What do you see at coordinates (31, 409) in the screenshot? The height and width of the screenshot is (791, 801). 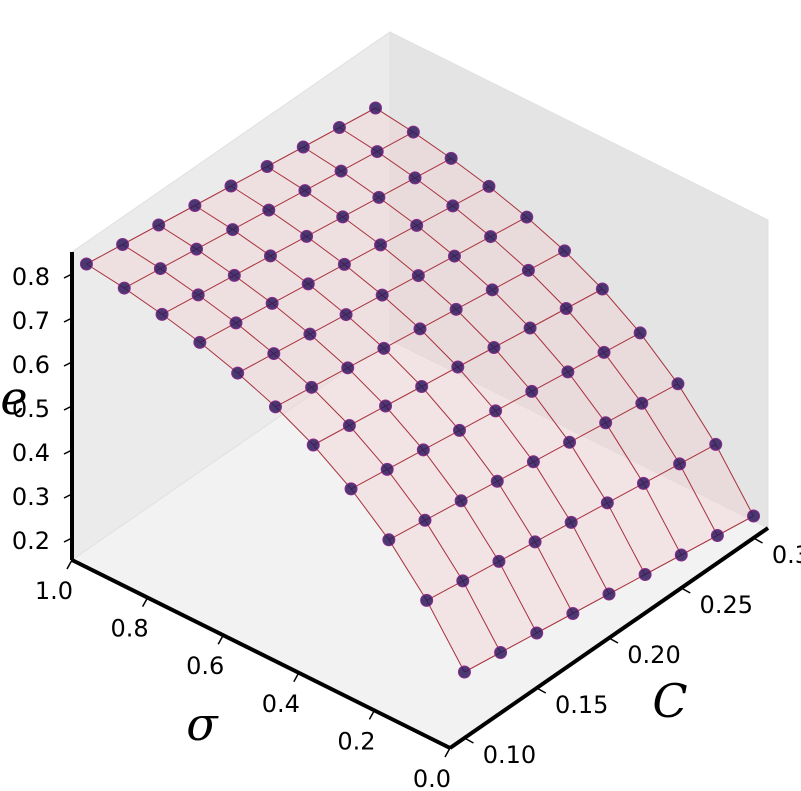 I see `z-tick-label: 0.5` at bounding box center [31, 409].